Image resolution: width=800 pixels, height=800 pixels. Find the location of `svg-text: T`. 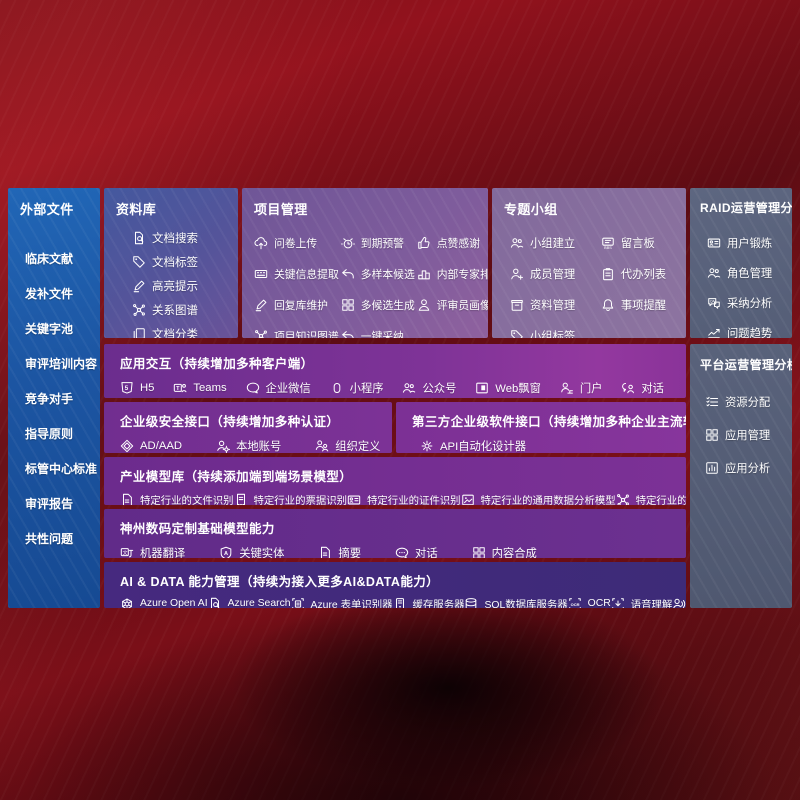

svg-text: T is located at coordinates (178, 389).